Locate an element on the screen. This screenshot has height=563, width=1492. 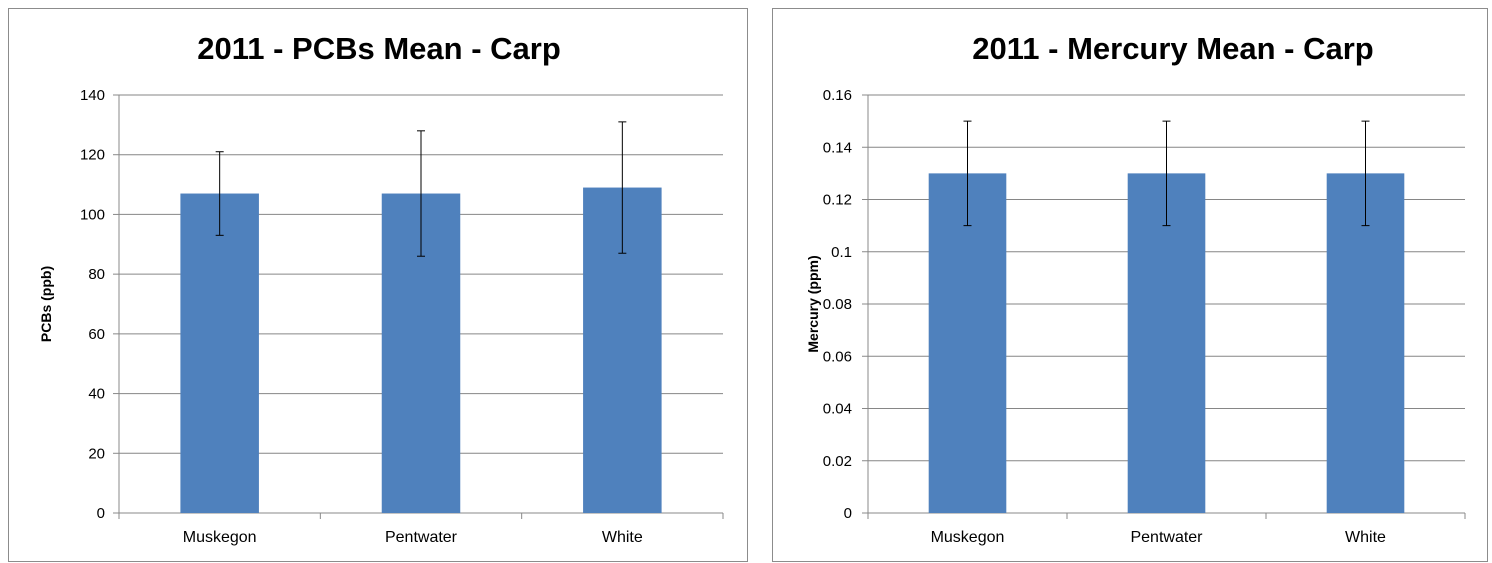
mercury-y-tick-label: 0.1 is located at coordinates (841, 252).